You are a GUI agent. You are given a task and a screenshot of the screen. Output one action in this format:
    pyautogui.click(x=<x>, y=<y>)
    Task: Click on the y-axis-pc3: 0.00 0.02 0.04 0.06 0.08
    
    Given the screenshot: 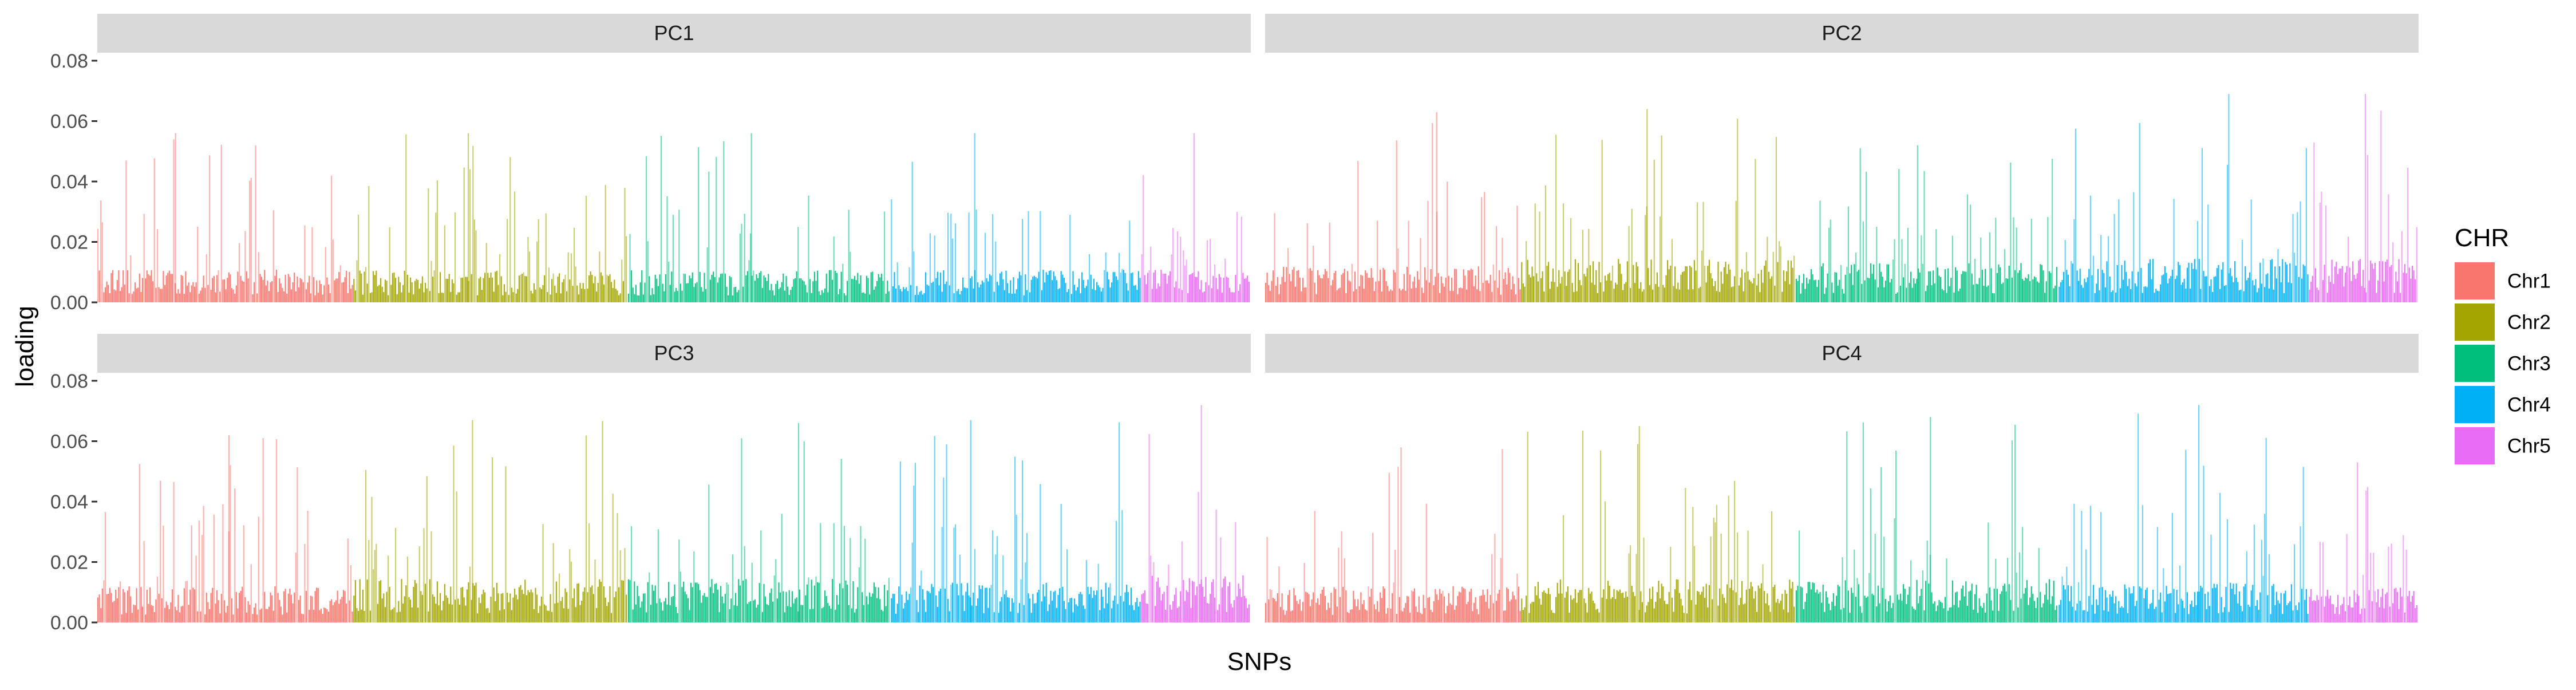 What is the action you would take?
    pyautogui.click(x=73, y=502)
    